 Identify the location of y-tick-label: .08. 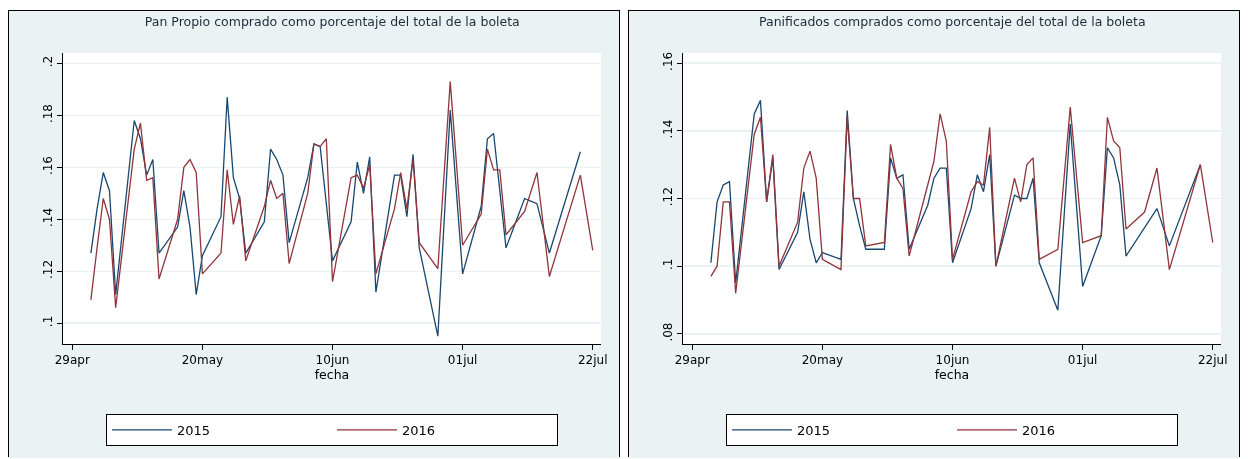
(668, 332).